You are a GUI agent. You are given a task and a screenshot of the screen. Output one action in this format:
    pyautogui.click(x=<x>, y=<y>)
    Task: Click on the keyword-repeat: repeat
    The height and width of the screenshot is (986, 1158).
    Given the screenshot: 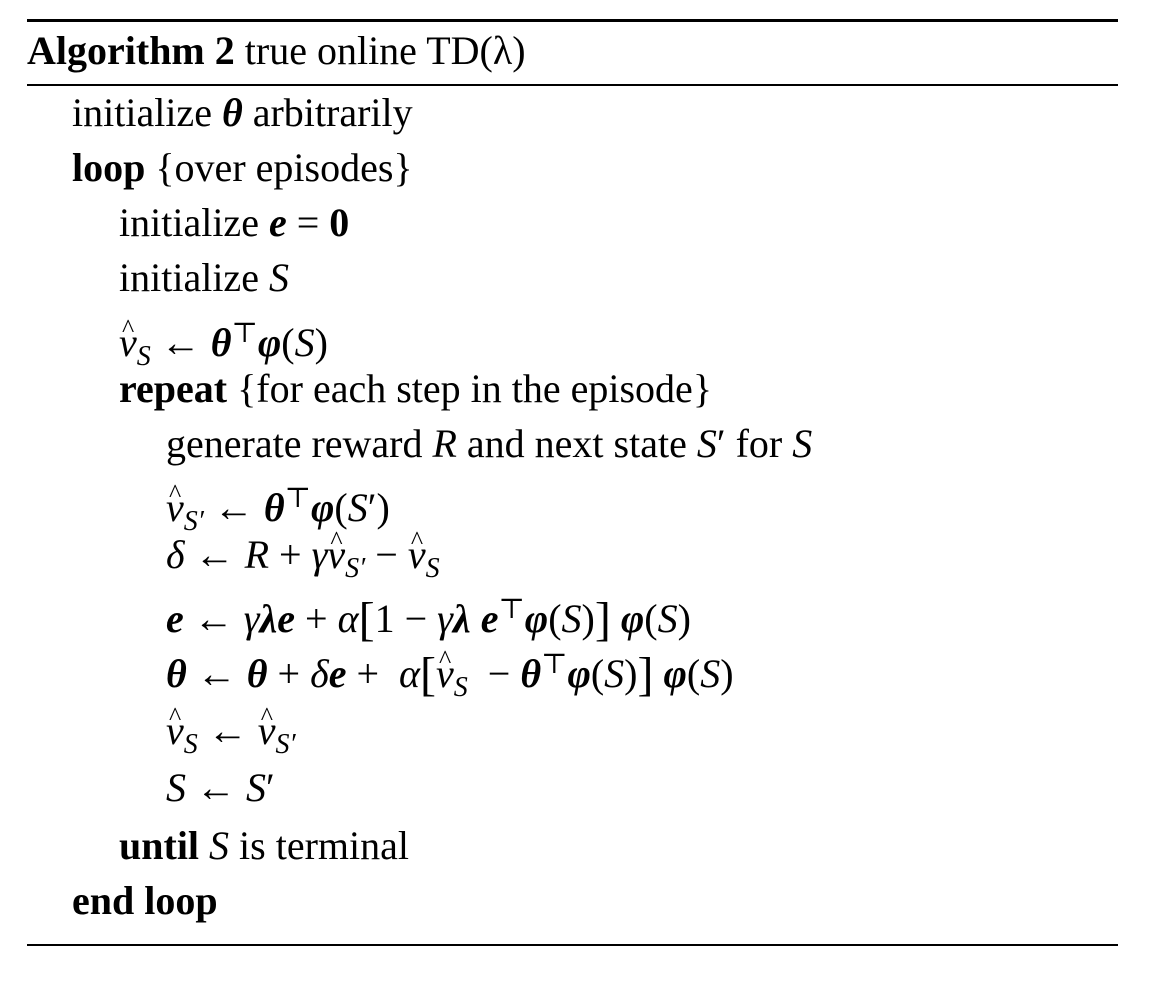 What is the action you would take?
    pyautogui.click(x=173, y=388)
    